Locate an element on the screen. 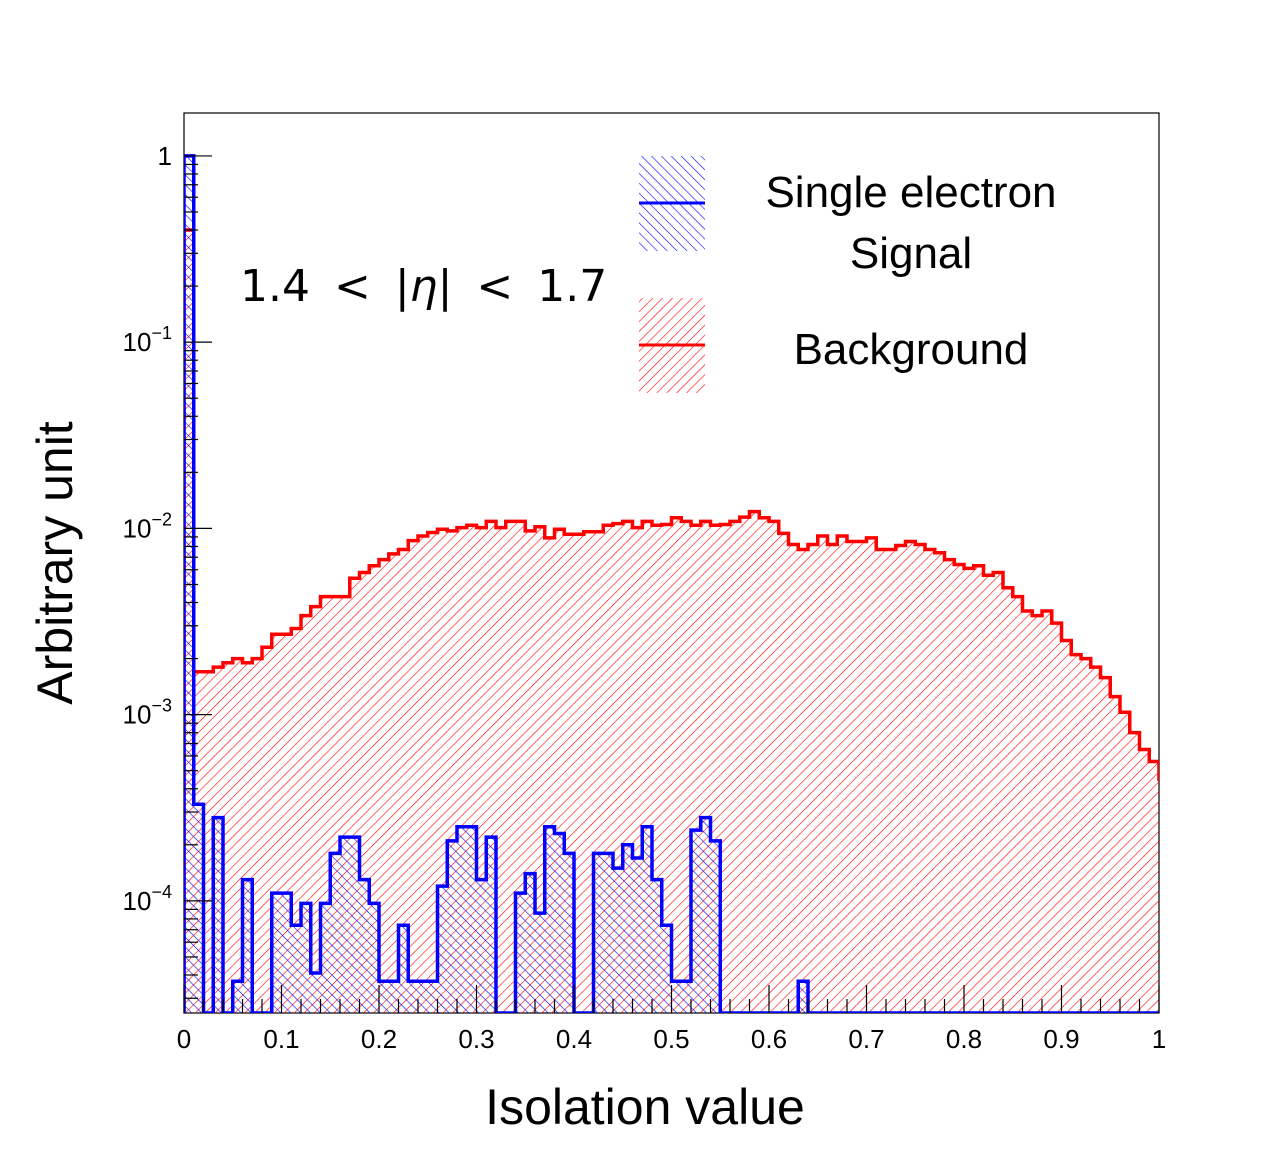 Image resolution: width=1286 pixels, height=1173 pixels. eta-range-annotation: 1.4 < |η| < 1.7 is located at coordinates (423, 286).